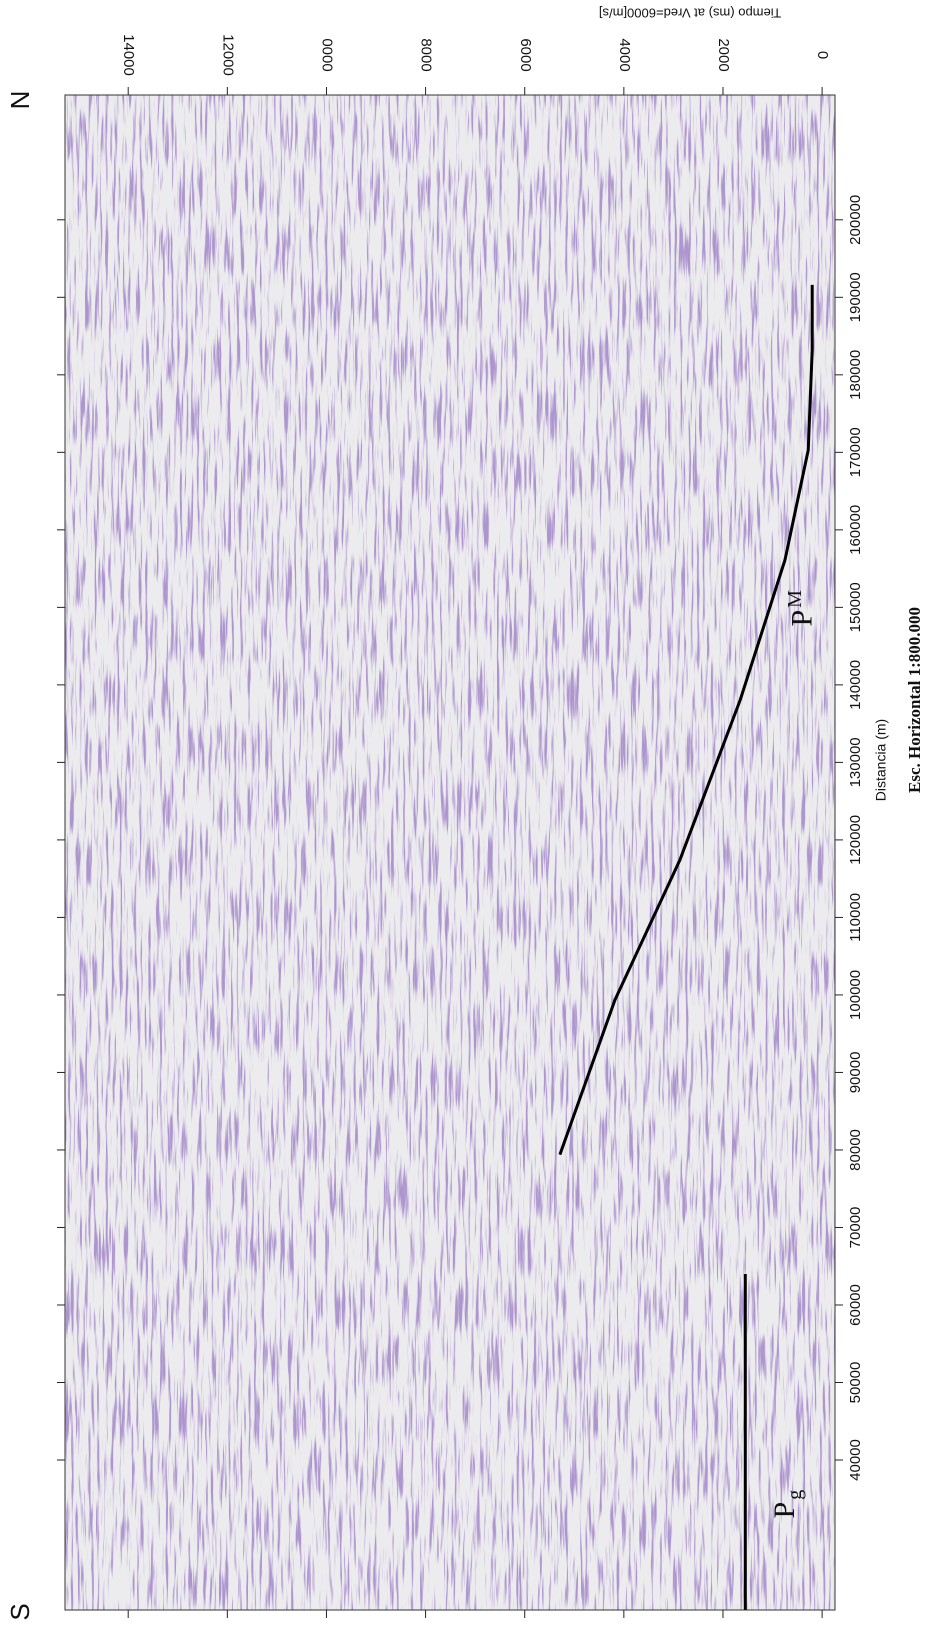  I want to click on x-tick-label: 190000, so click(855, 297).